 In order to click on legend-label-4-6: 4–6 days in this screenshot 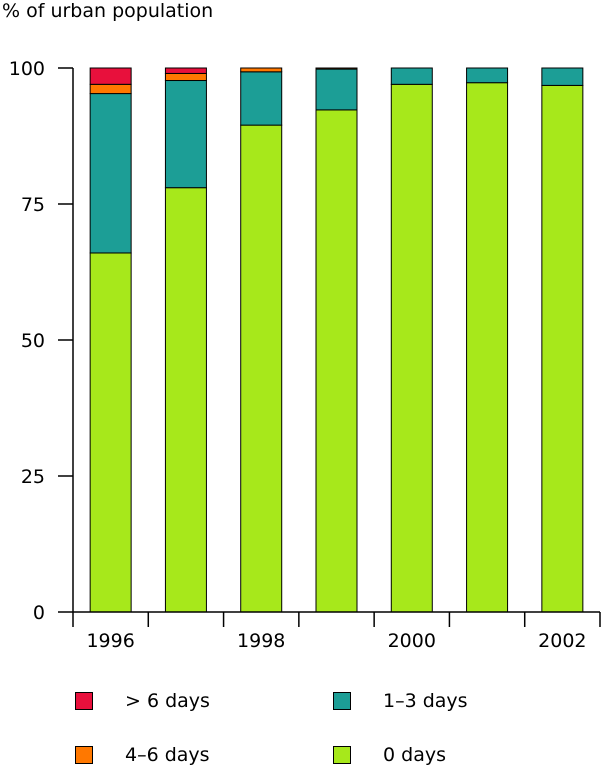, I will do `click(167, 755)`.